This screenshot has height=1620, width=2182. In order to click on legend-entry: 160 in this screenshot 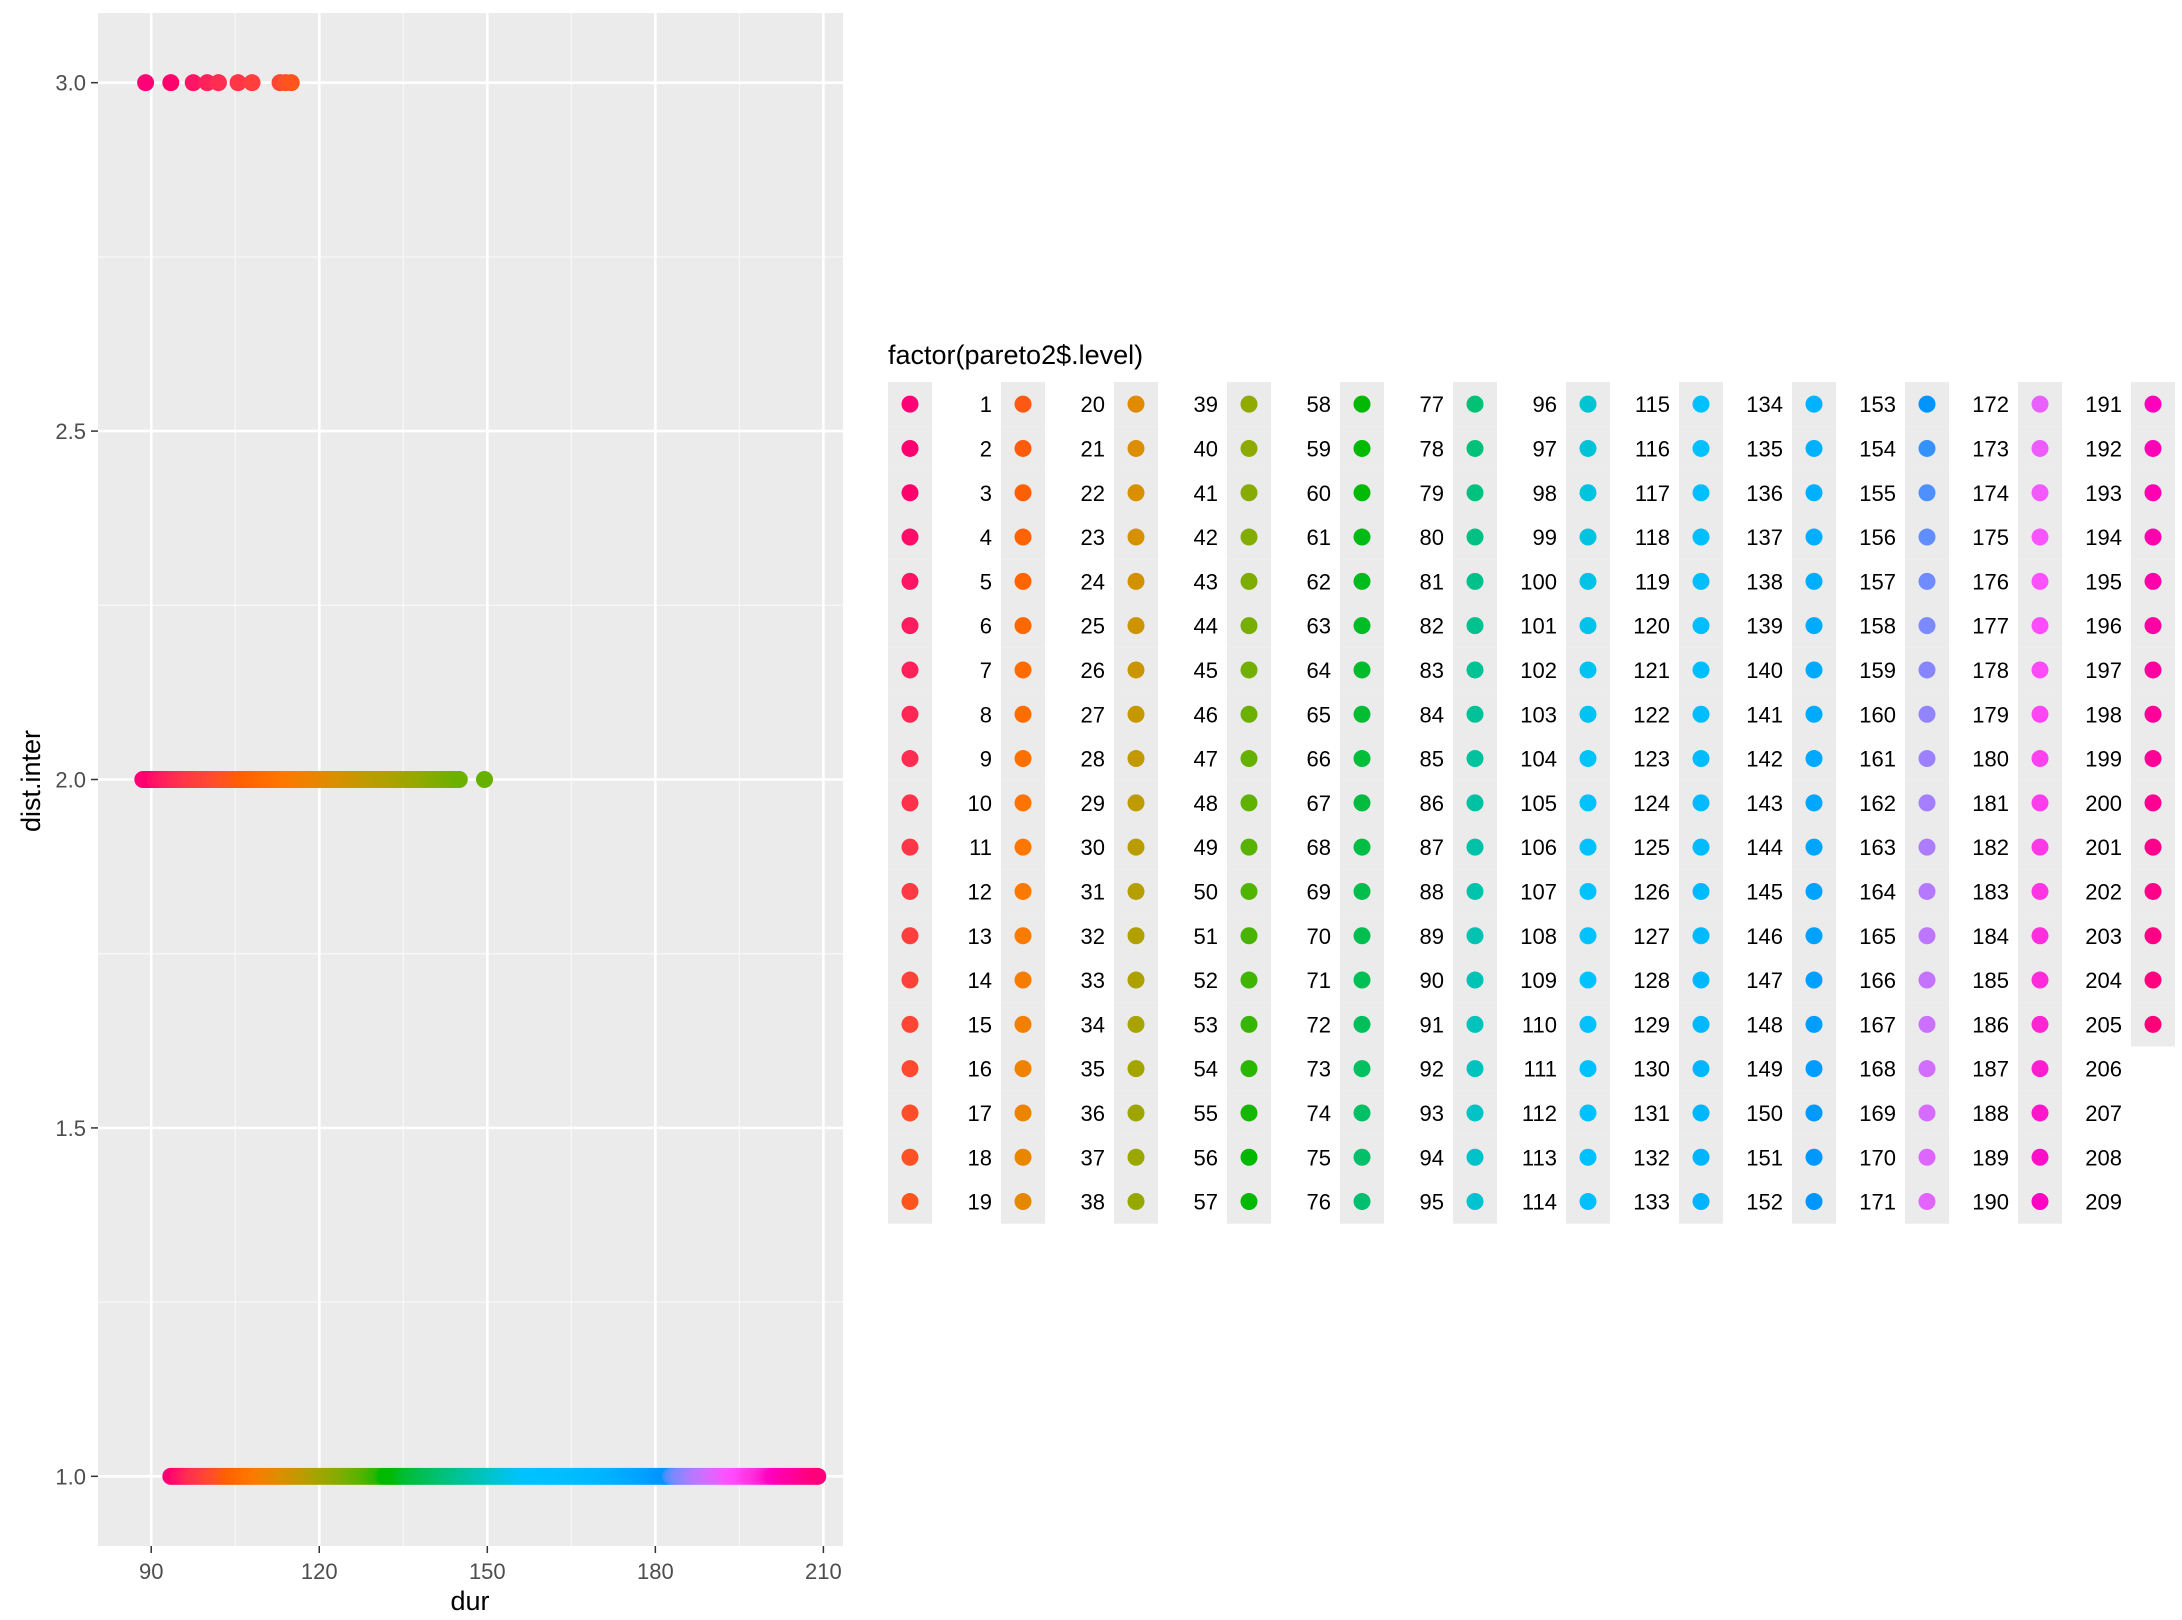, I will do `click(1844, 714)`.